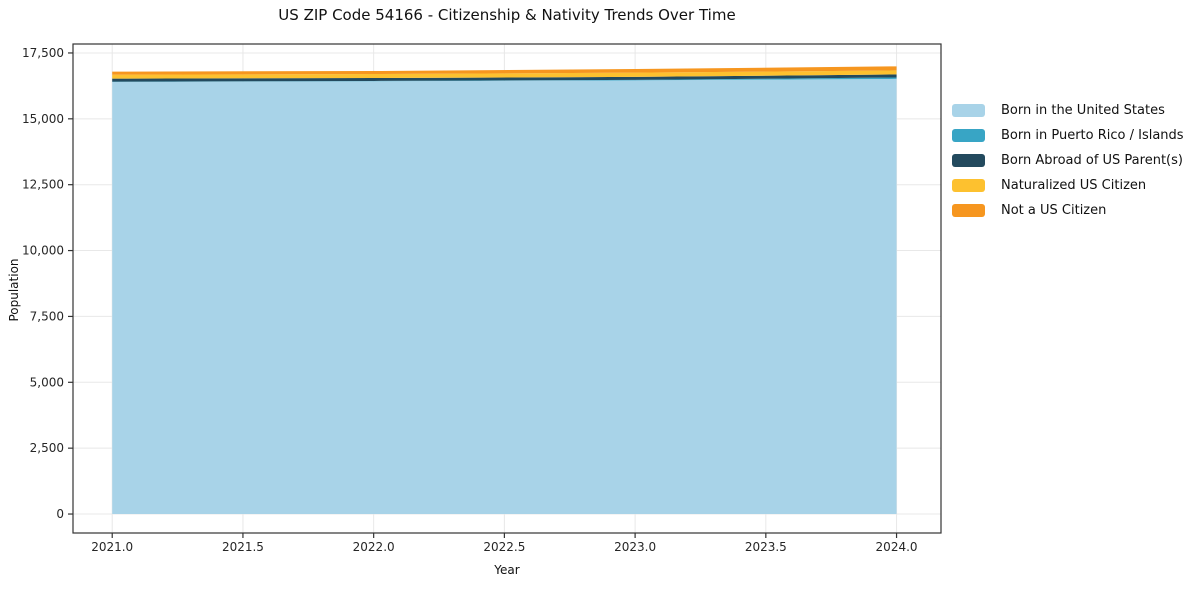 The image size is (1189, 590). I want to click on legend-item-born-in-the-united-states: Born in the United States, so click(1068, 110).